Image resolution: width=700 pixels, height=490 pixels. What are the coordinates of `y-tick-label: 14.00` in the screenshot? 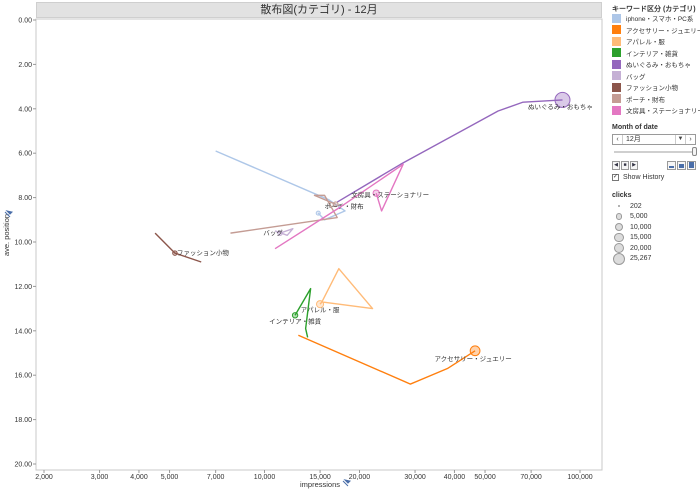 It's located at (23, 331).